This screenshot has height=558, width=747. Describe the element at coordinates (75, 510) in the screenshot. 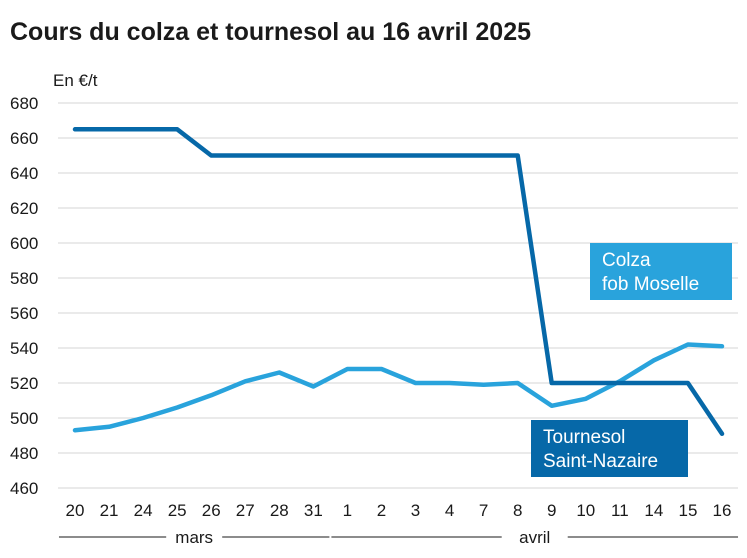

I see `x-tick-label: 20` at that location.